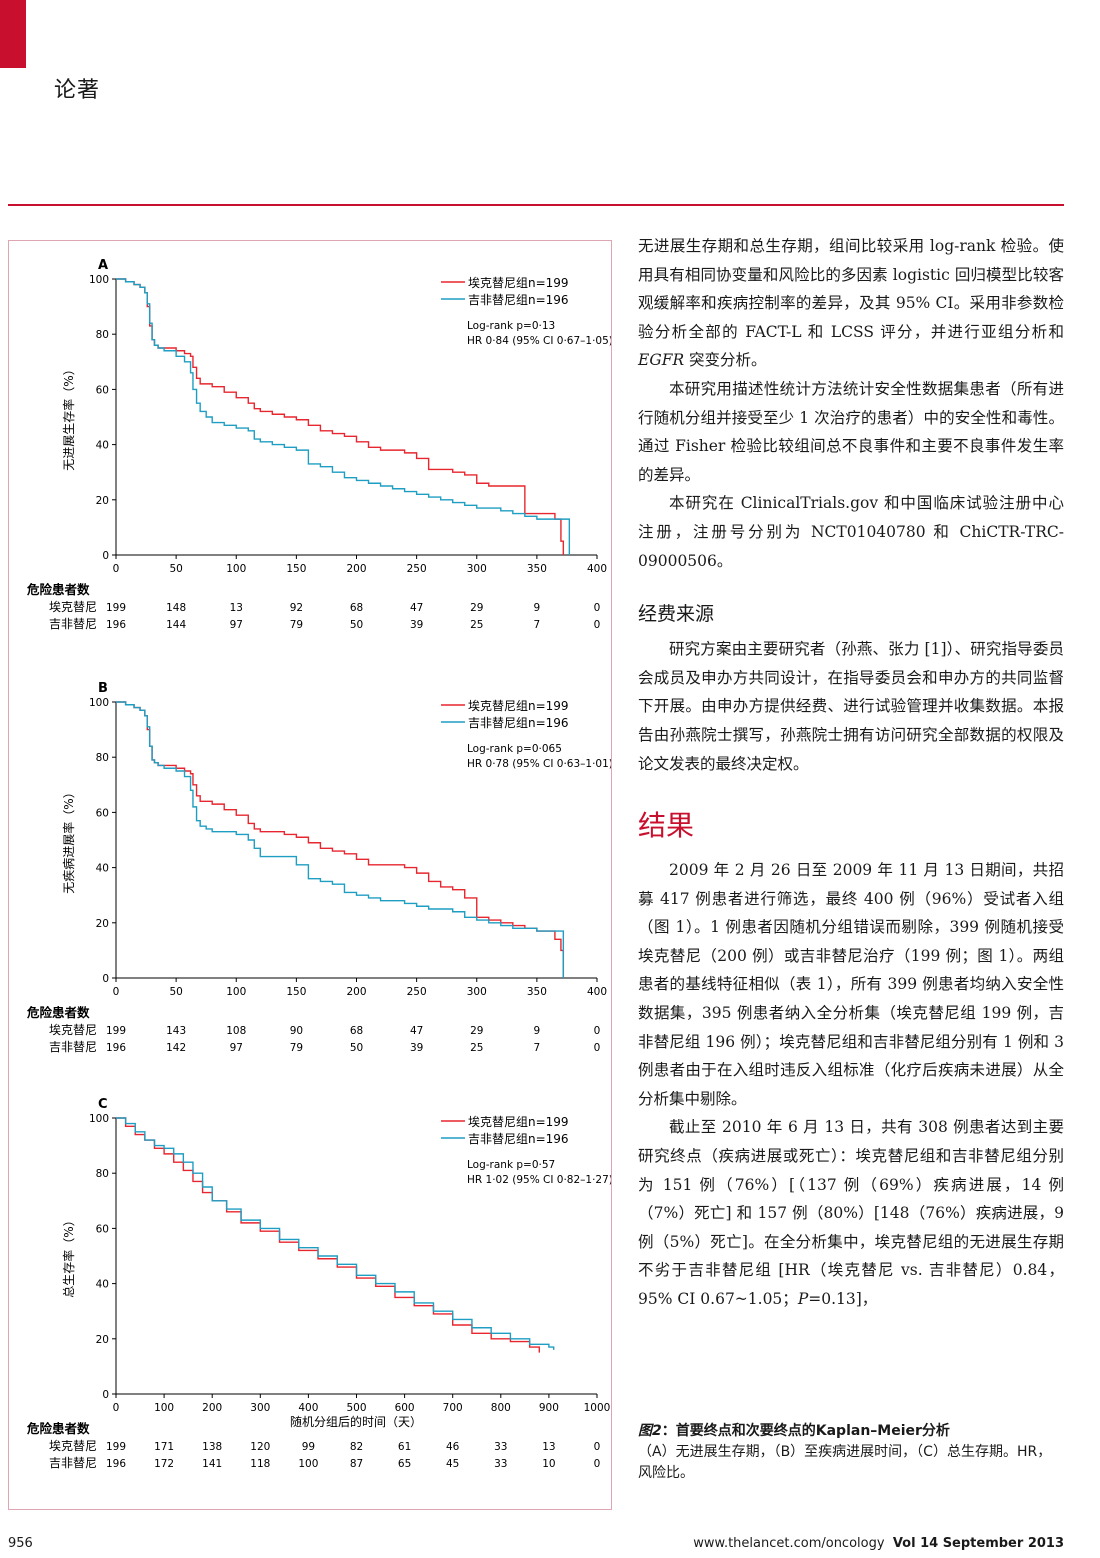 The width and height of the screenshot is (1100, 1558). What do you see at coordinates (536, 205) in the screenshot?
I see `header-rule` at bounding box center [536, 205].